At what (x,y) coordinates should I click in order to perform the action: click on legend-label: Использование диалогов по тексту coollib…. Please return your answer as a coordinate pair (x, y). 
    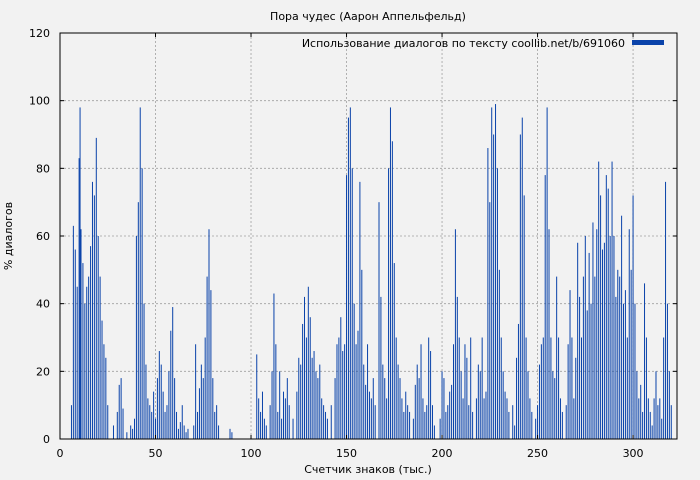
    Looking at the image, I should click on (463, 43).